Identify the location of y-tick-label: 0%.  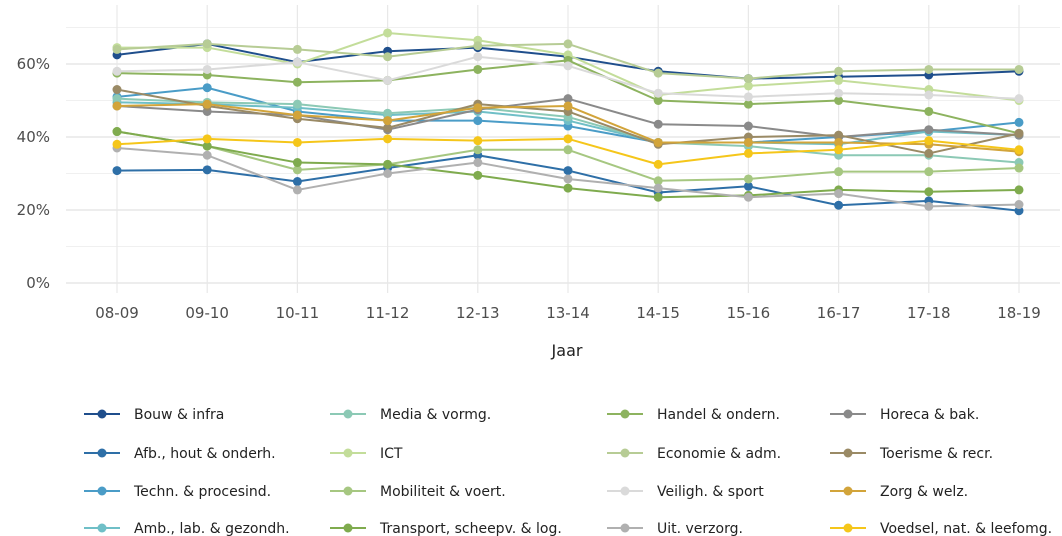
(38, 283).